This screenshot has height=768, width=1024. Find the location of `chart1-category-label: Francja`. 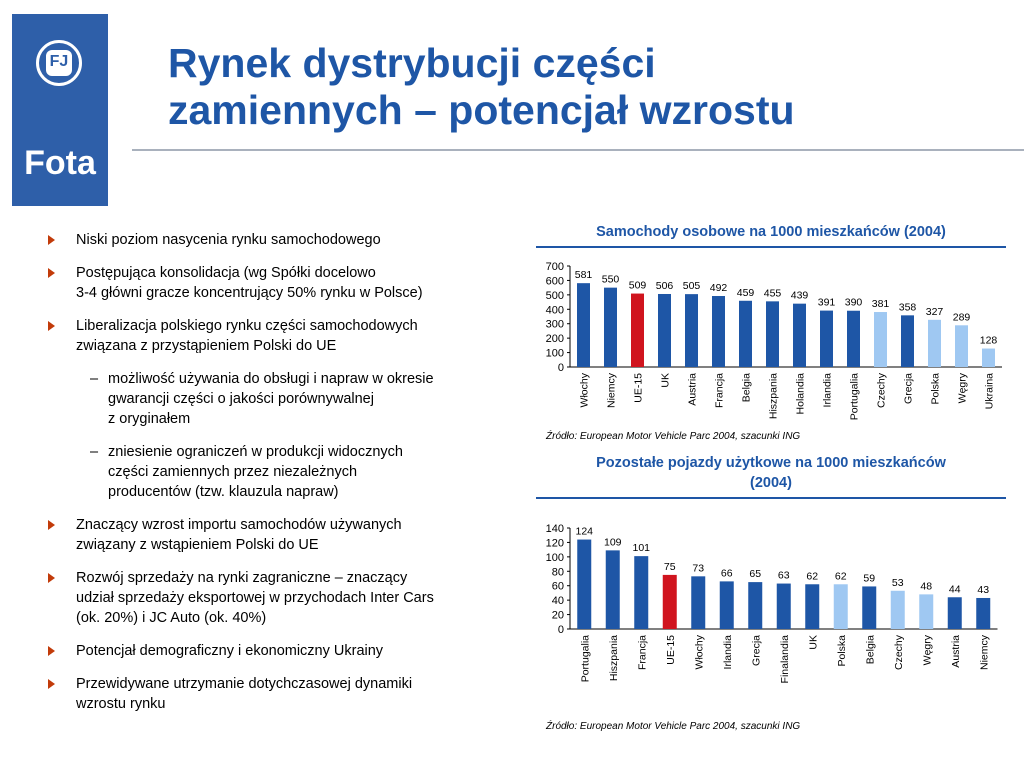

chart1-category-label: Francja is located at coordinates (720, 390).